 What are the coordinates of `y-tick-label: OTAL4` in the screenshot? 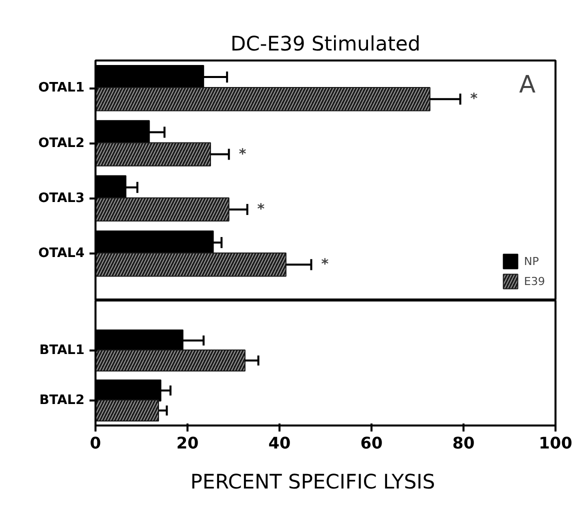 It's located at (61, 254).